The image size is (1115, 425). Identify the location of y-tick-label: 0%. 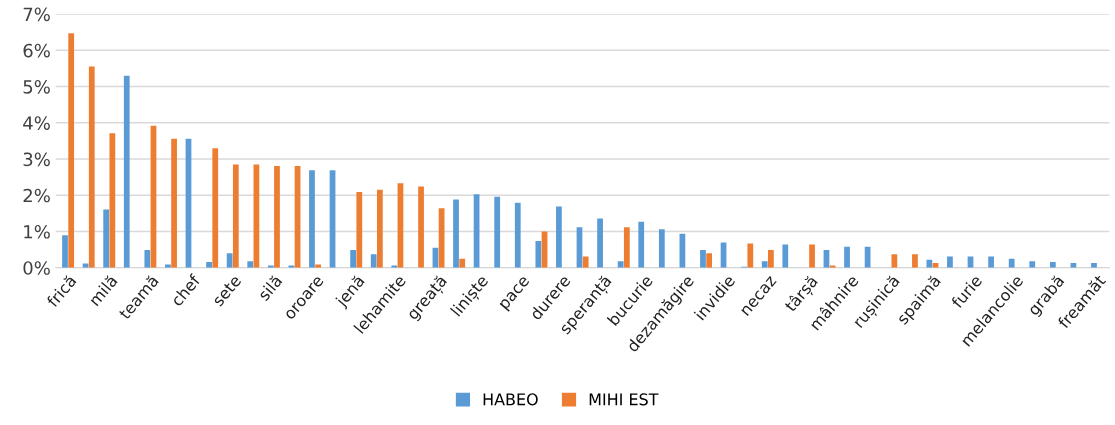
(36, 268).